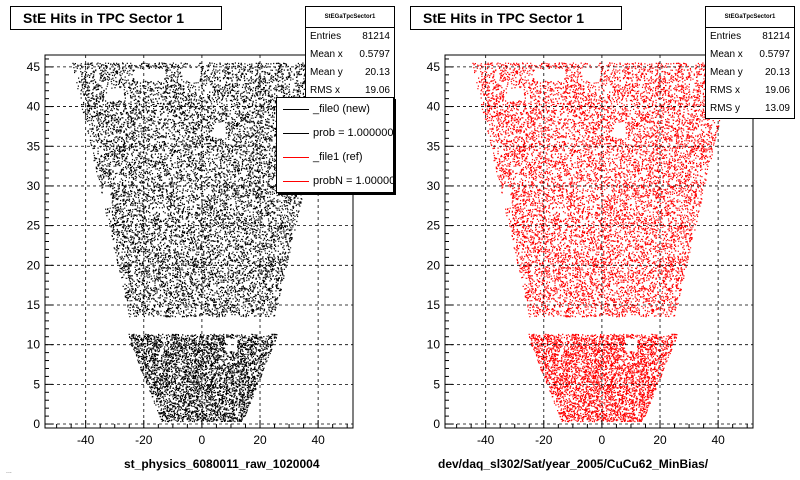 This screenshot has width=800, height=480. I want to click on left-x-axis-title: st_physics_6080011_raw_1020004, so click(222, 464).